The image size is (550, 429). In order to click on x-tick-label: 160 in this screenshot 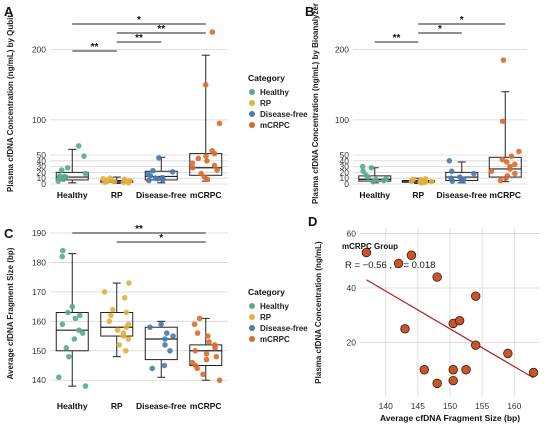, I will do `click(514, 406)`.